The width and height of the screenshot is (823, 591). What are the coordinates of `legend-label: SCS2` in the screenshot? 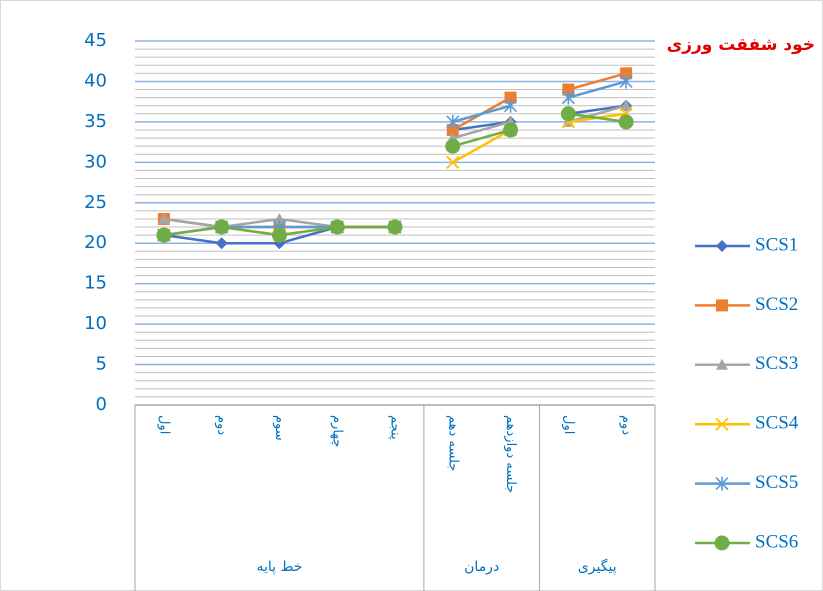 It's located at (776, 304).